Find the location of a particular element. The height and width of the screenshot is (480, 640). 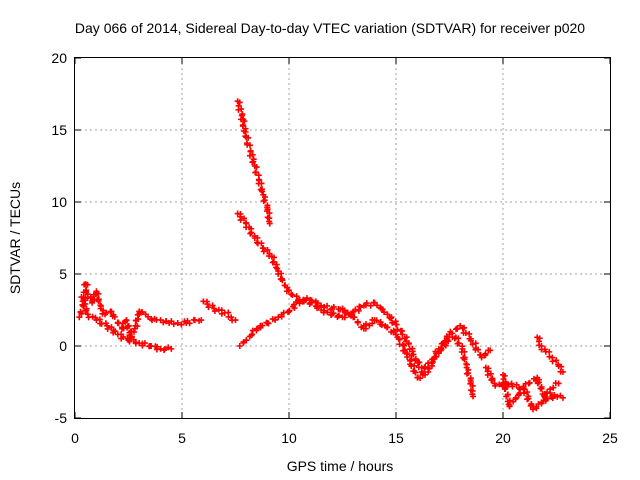

y-tick-label: 10 is located at coordinates (59, 202).